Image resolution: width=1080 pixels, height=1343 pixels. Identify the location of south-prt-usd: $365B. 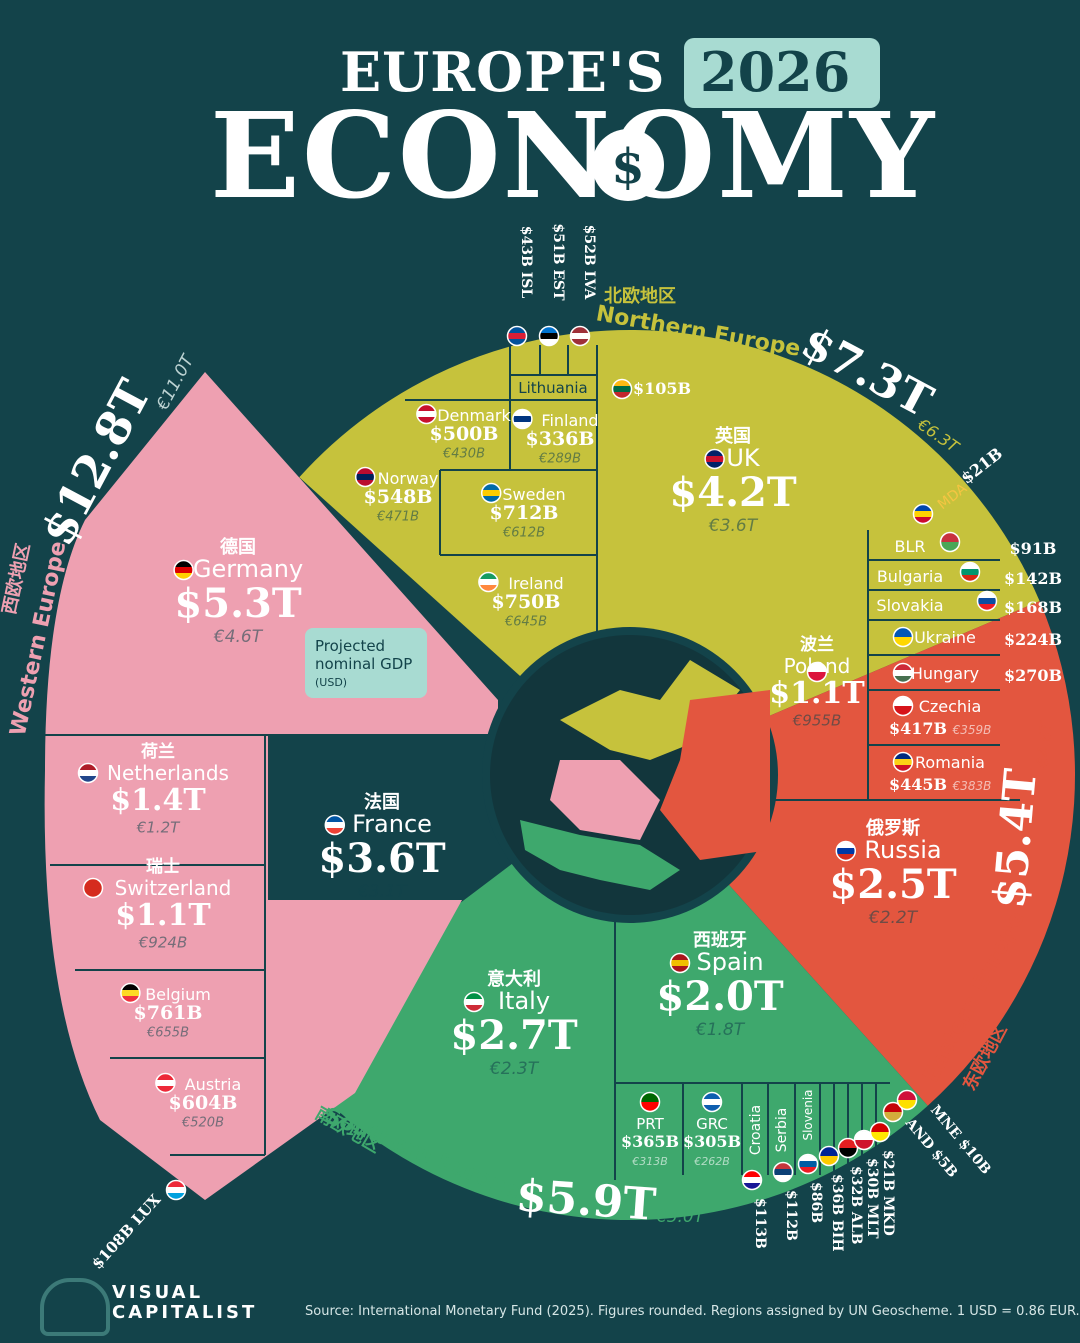
(650, 1141).